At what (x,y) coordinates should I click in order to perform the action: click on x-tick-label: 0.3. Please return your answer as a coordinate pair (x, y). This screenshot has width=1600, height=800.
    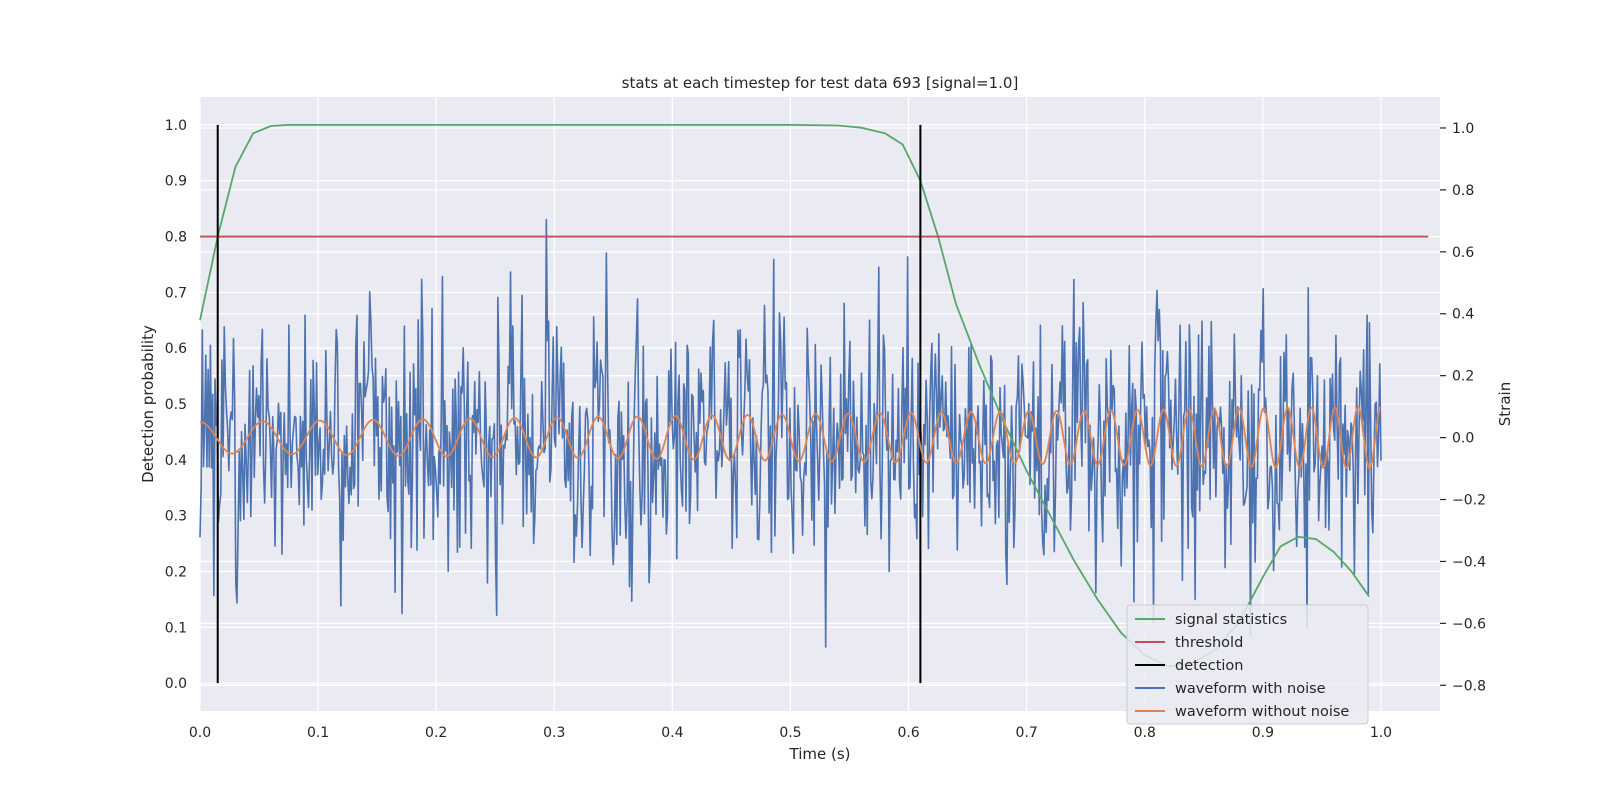
    Looking at the image, I should click on (554, 733).